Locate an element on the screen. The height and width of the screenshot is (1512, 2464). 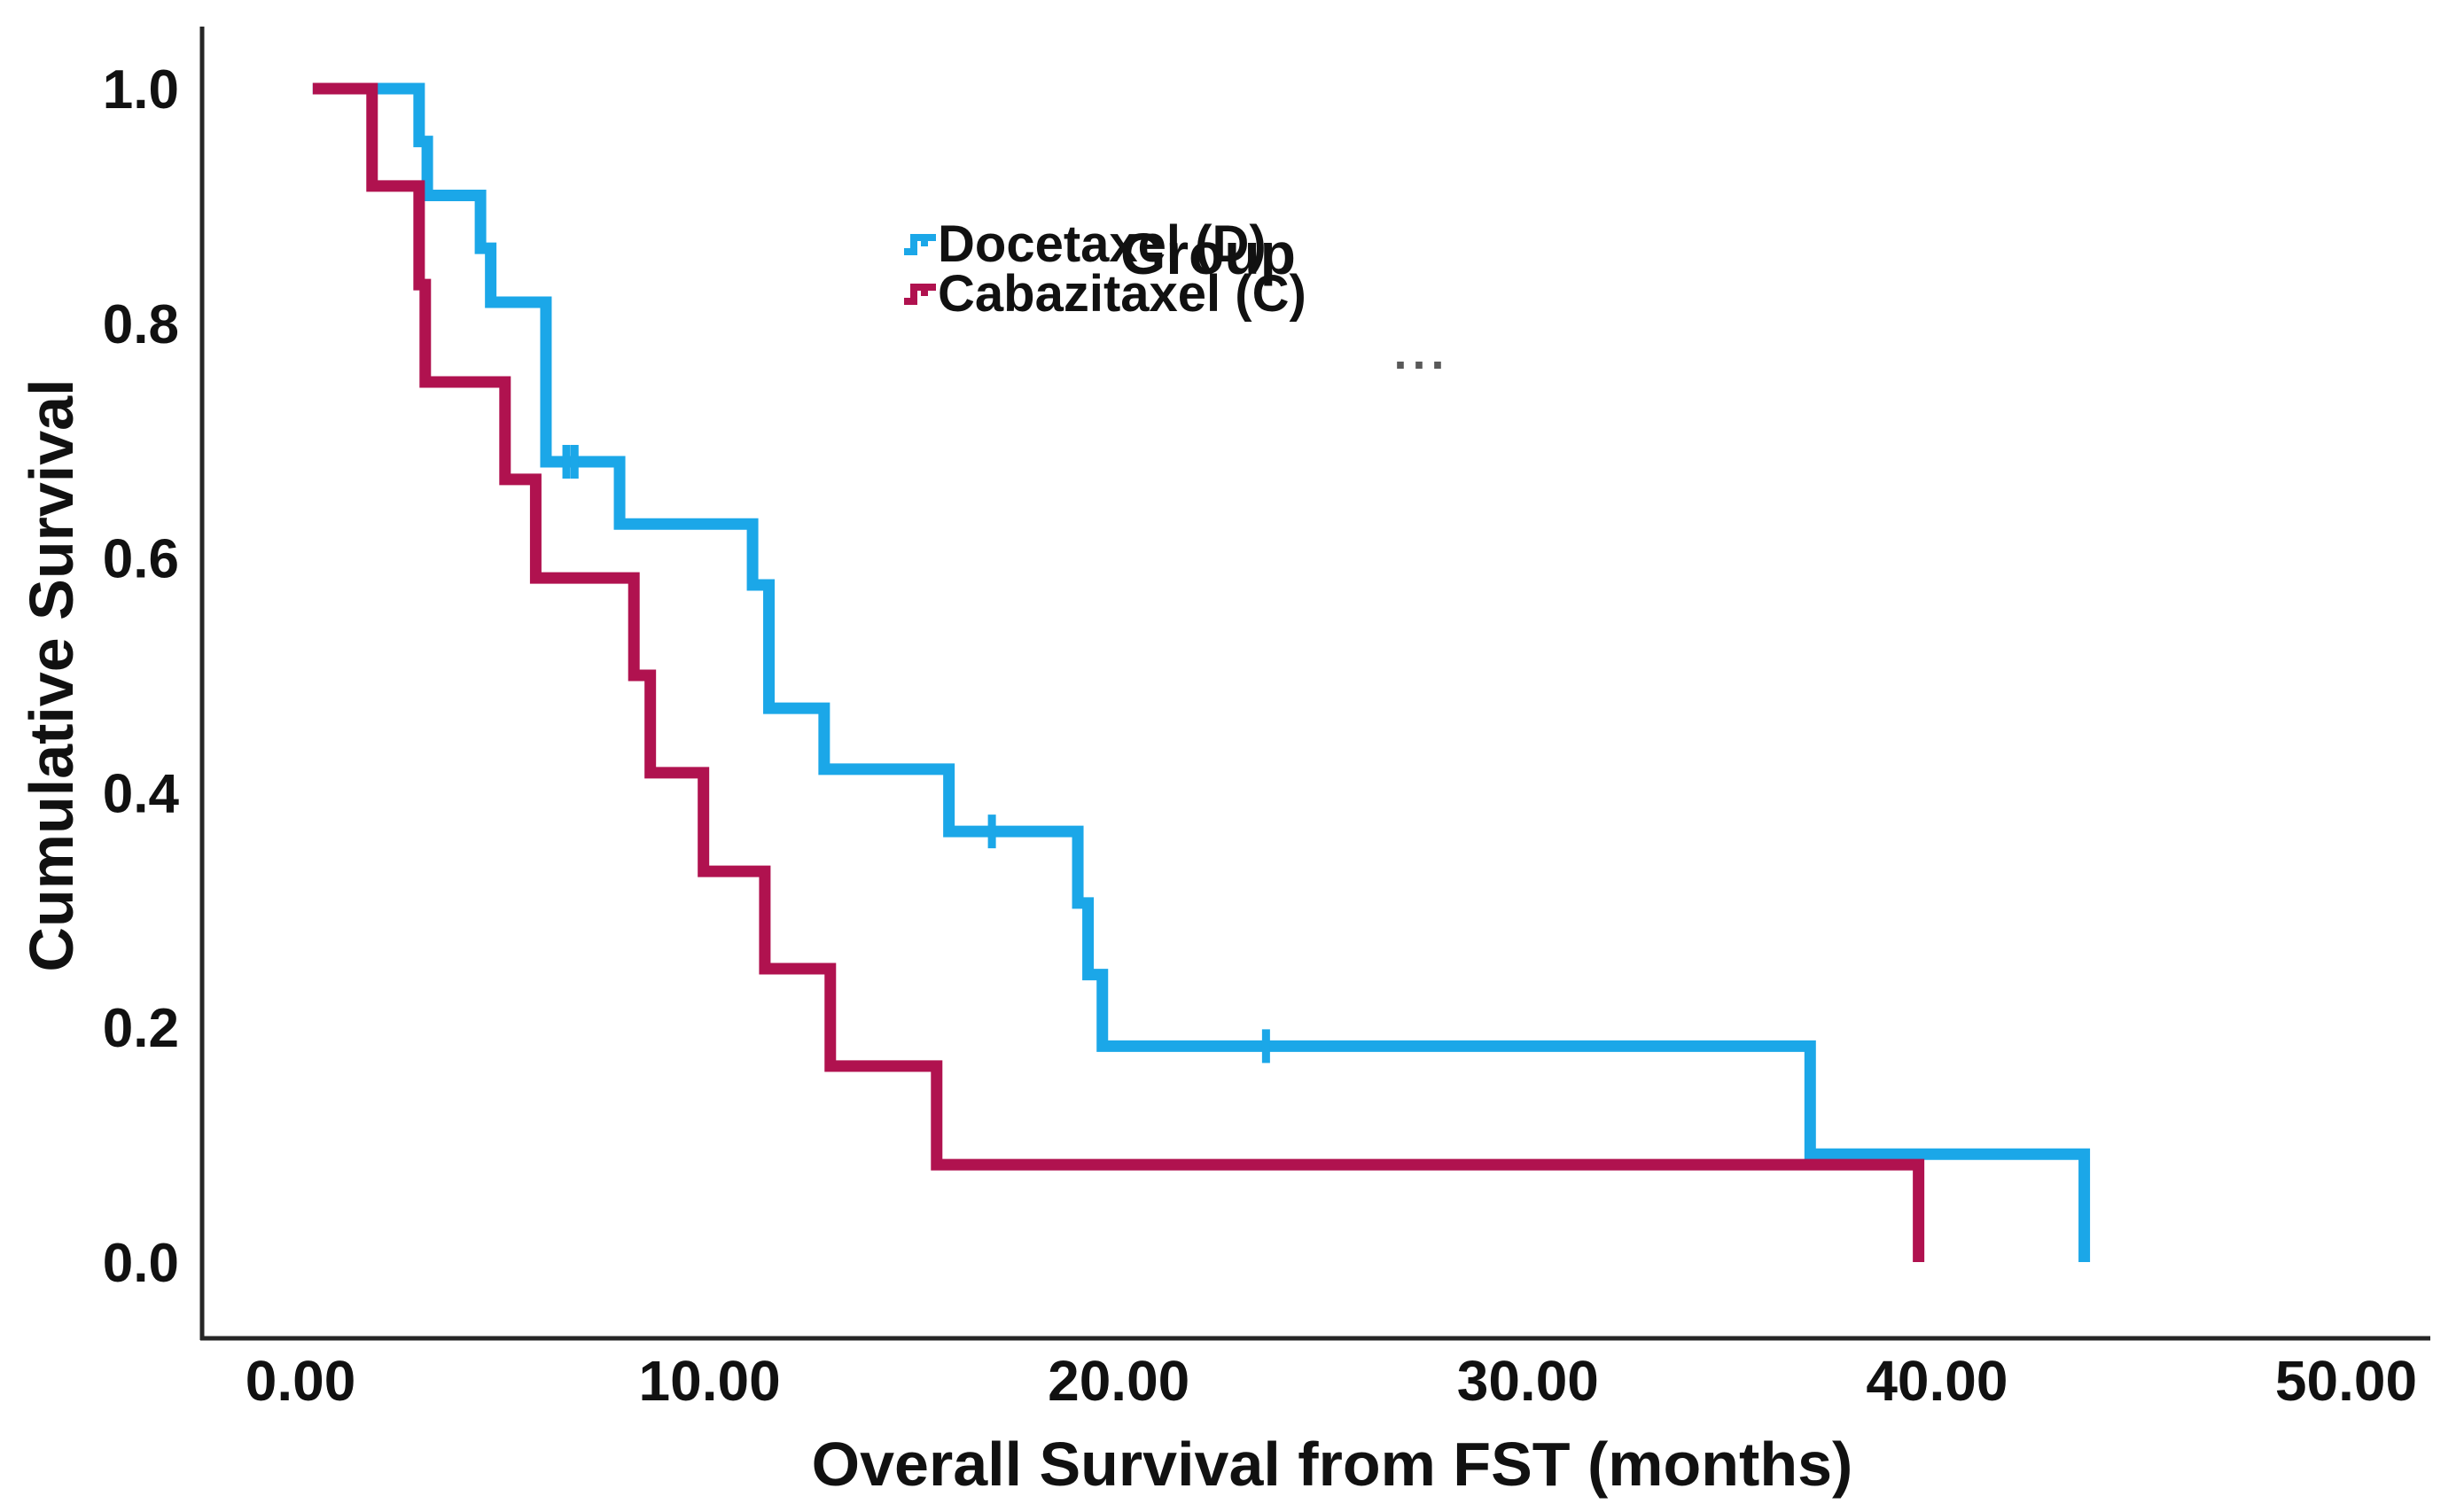
y-axis-title: Cumulative Survival is located at coordinates (51, 675).